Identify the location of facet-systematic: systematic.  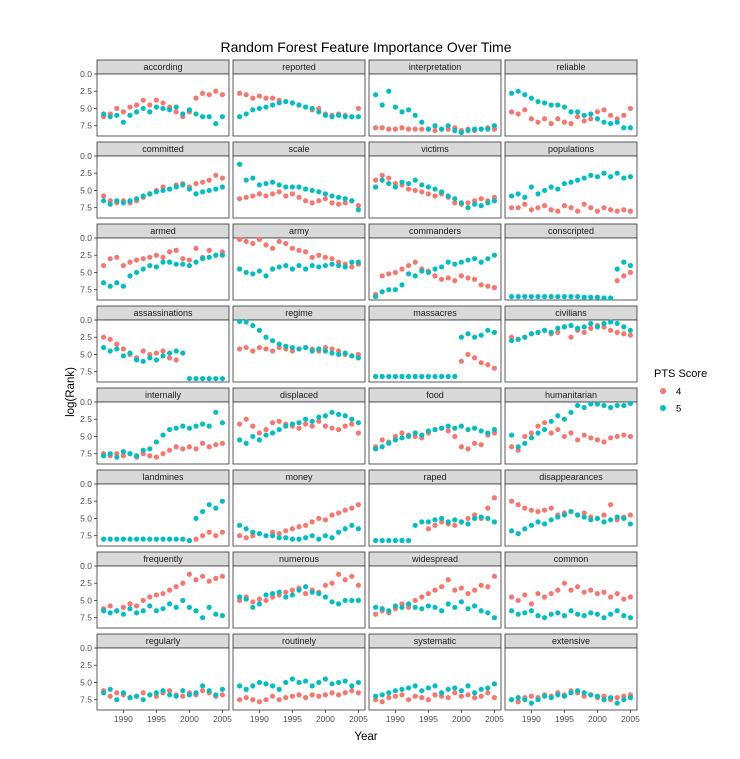
(435, 672).